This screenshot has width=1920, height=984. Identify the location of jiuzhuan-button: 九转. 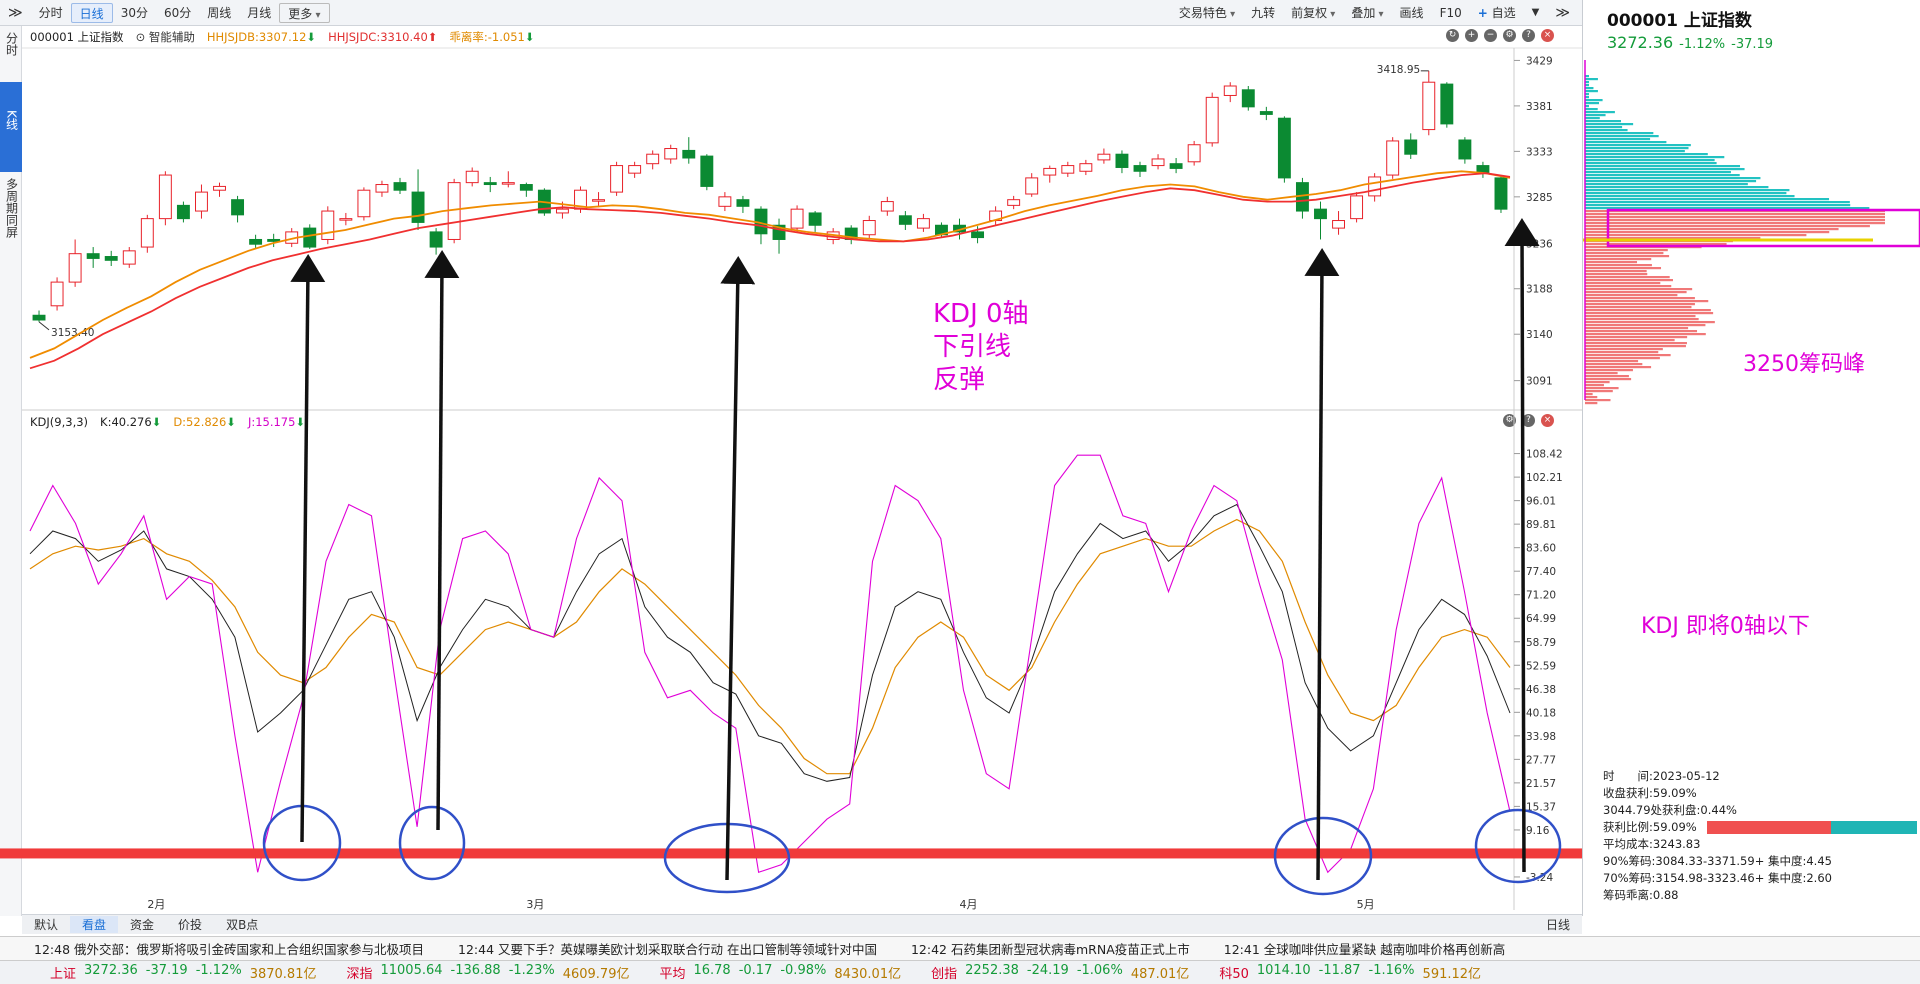
(1263, 13).